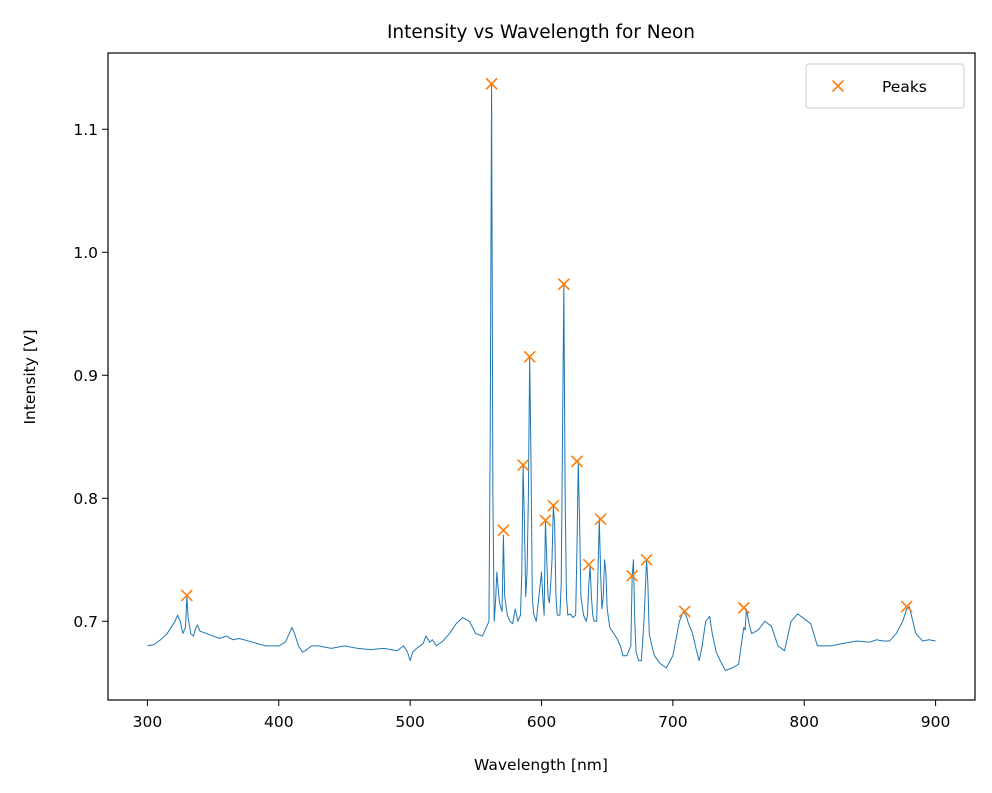 Image resolution: width=992 pixels, height=793 pixels. Describe the element at coordinates (541, 32) in the screenshot. I see `chart-title: Intensity vs Wavelength for Neon` at that location.